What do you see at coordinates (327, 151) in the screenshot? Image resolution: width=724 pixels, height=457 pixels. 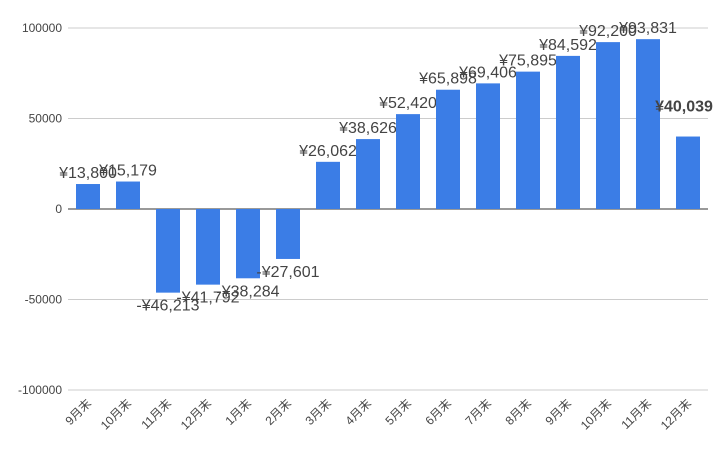 I see `value-label: ¥26,062` at bounding box center [327, 151].